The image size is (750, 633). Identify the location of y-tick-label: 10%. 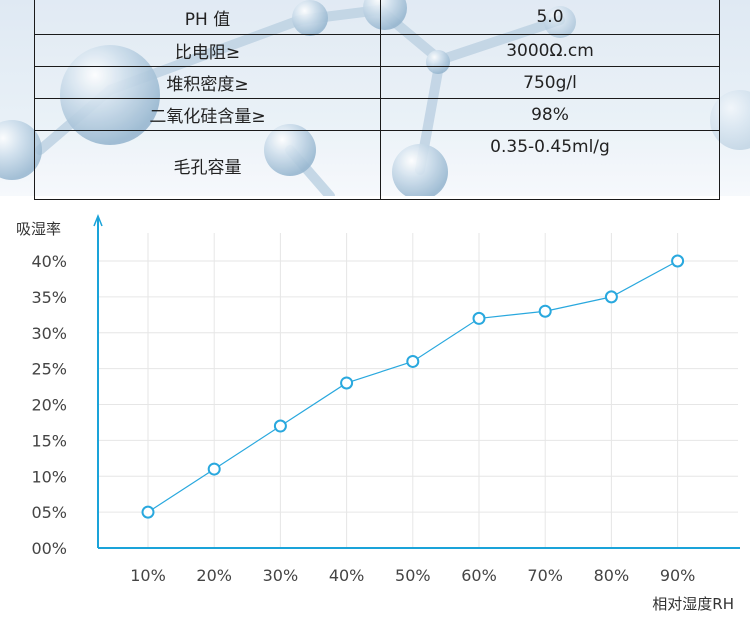
(49, 476).